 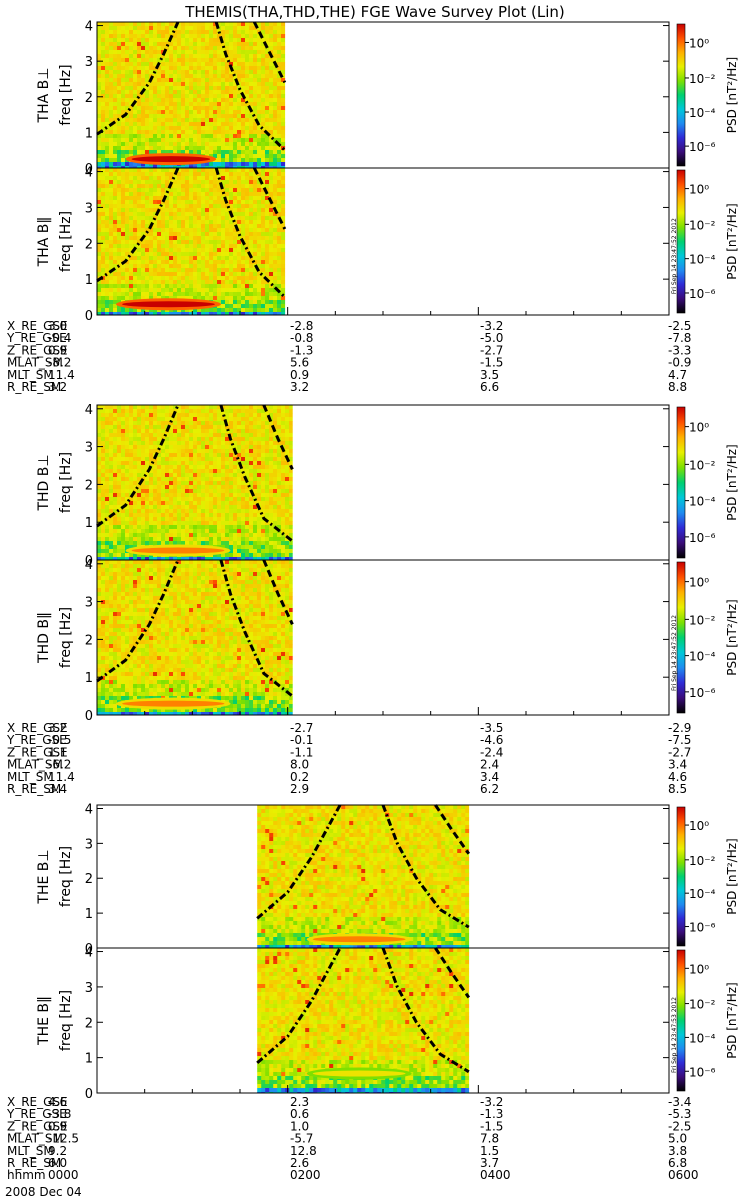 I want to click on date-label: 2008 Dec 04, so click(x=43, y=1192).